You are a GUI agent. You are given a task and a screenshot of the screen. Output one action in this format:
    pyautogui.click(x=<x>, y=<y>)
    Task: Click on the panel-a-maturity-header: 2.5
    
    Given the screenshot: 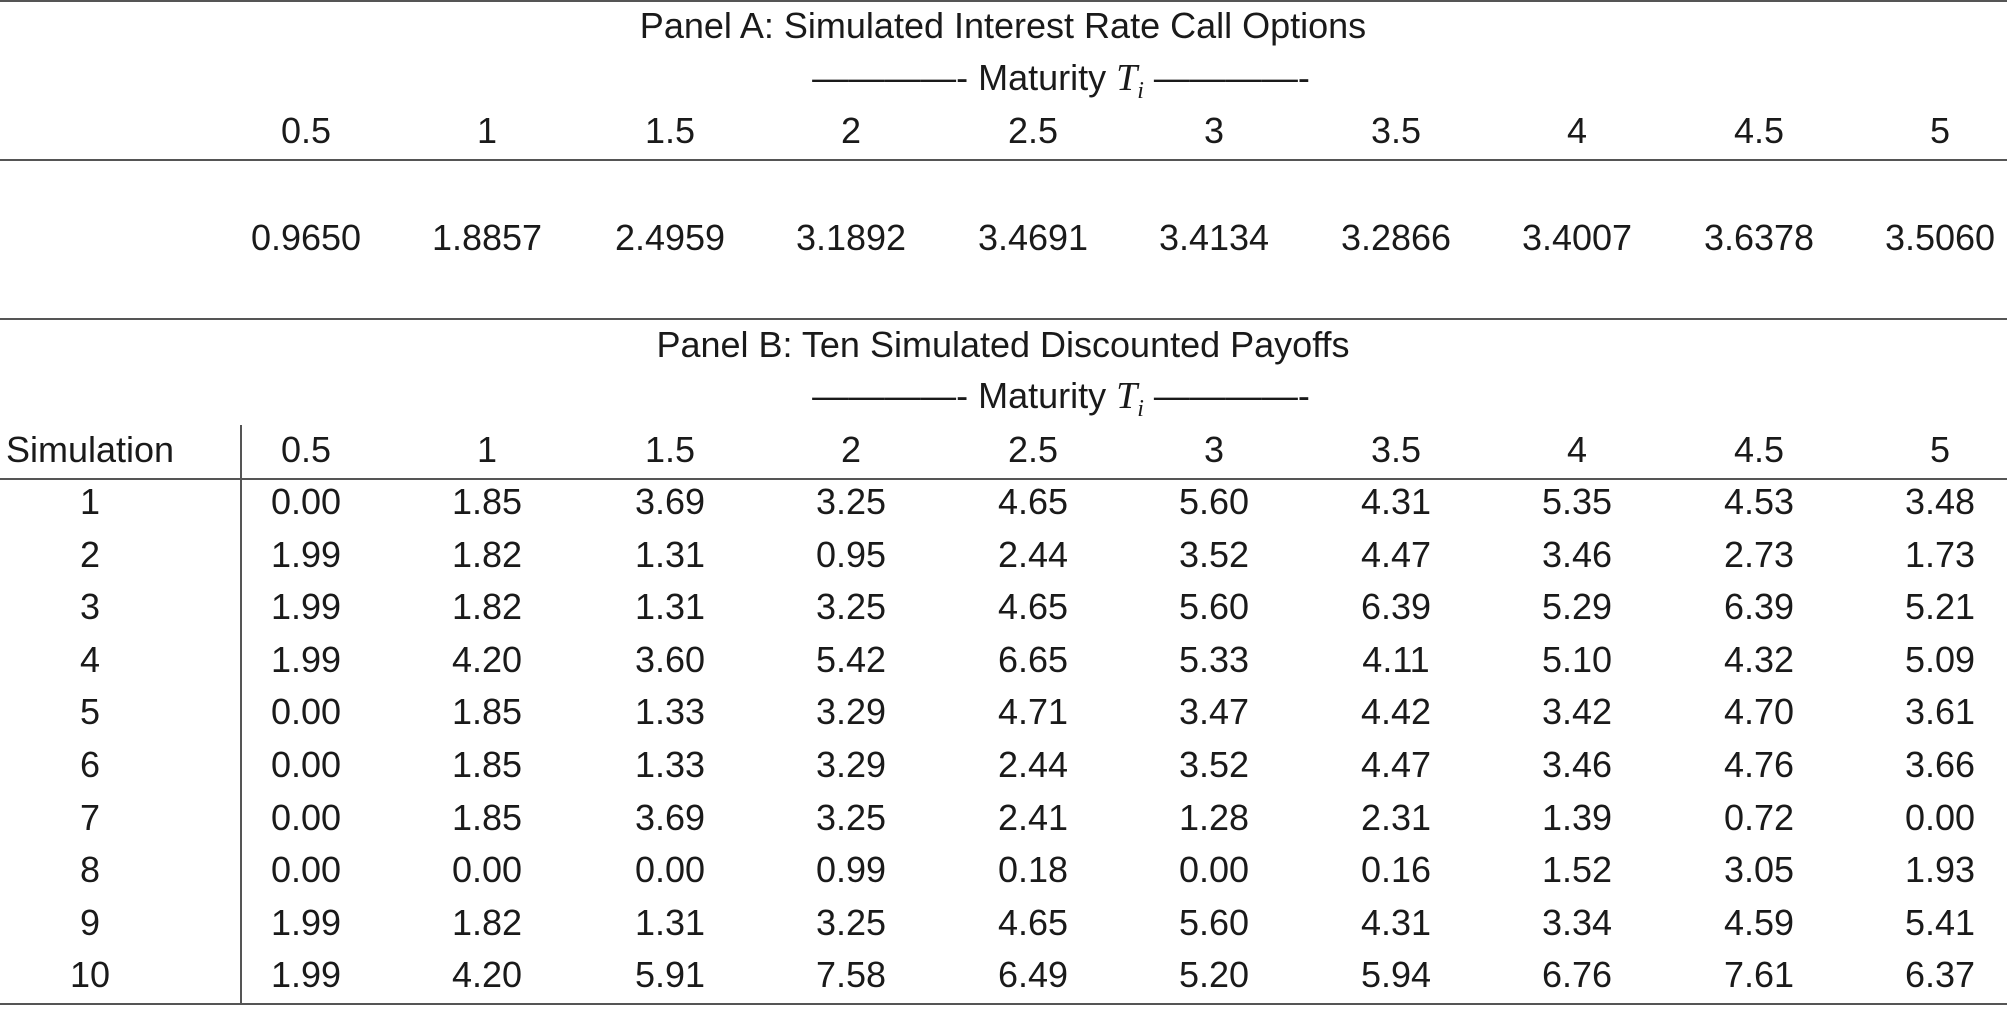 What is the action you would take?
    pyautogui.click(x=1033, y=130)
    